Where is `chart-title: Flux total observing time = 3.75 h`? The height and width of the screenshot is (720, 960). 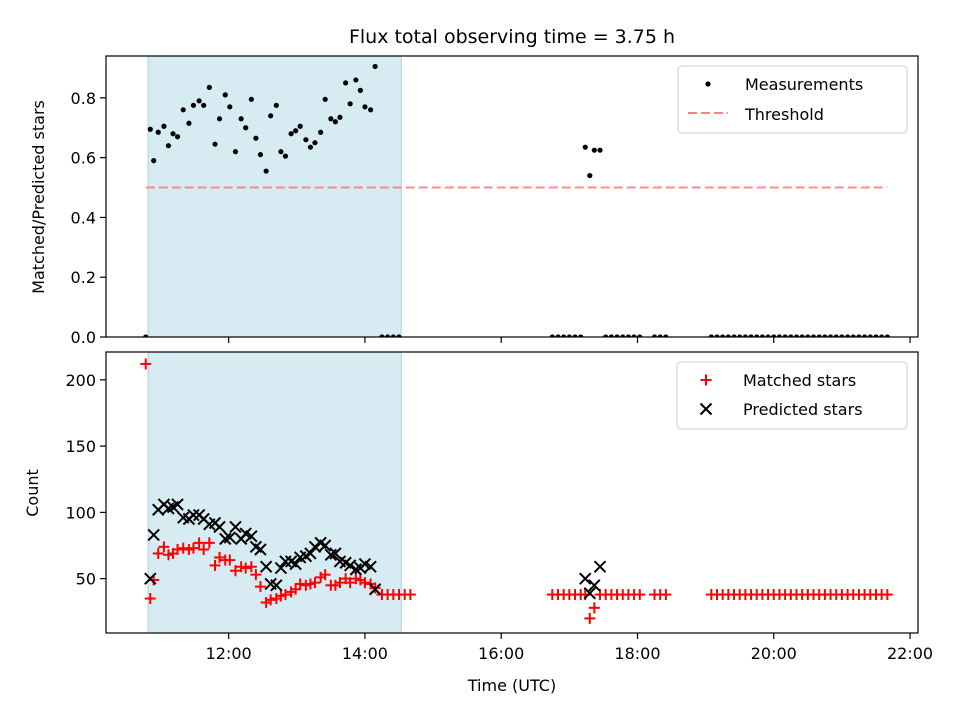 chart-title: Flux total observing time = 3.75 h is located at coordinates (512, 37).